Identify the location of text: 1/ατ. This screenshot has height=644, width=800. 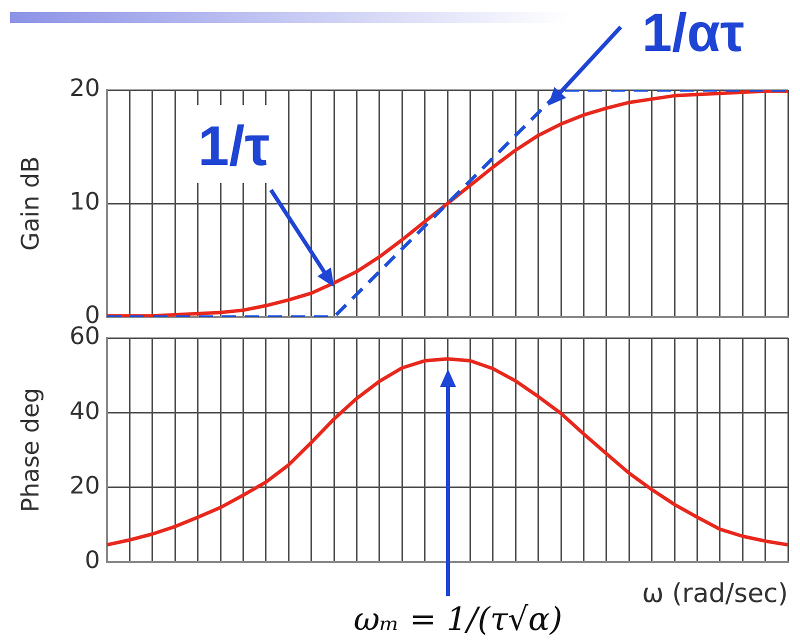
(693, 33).